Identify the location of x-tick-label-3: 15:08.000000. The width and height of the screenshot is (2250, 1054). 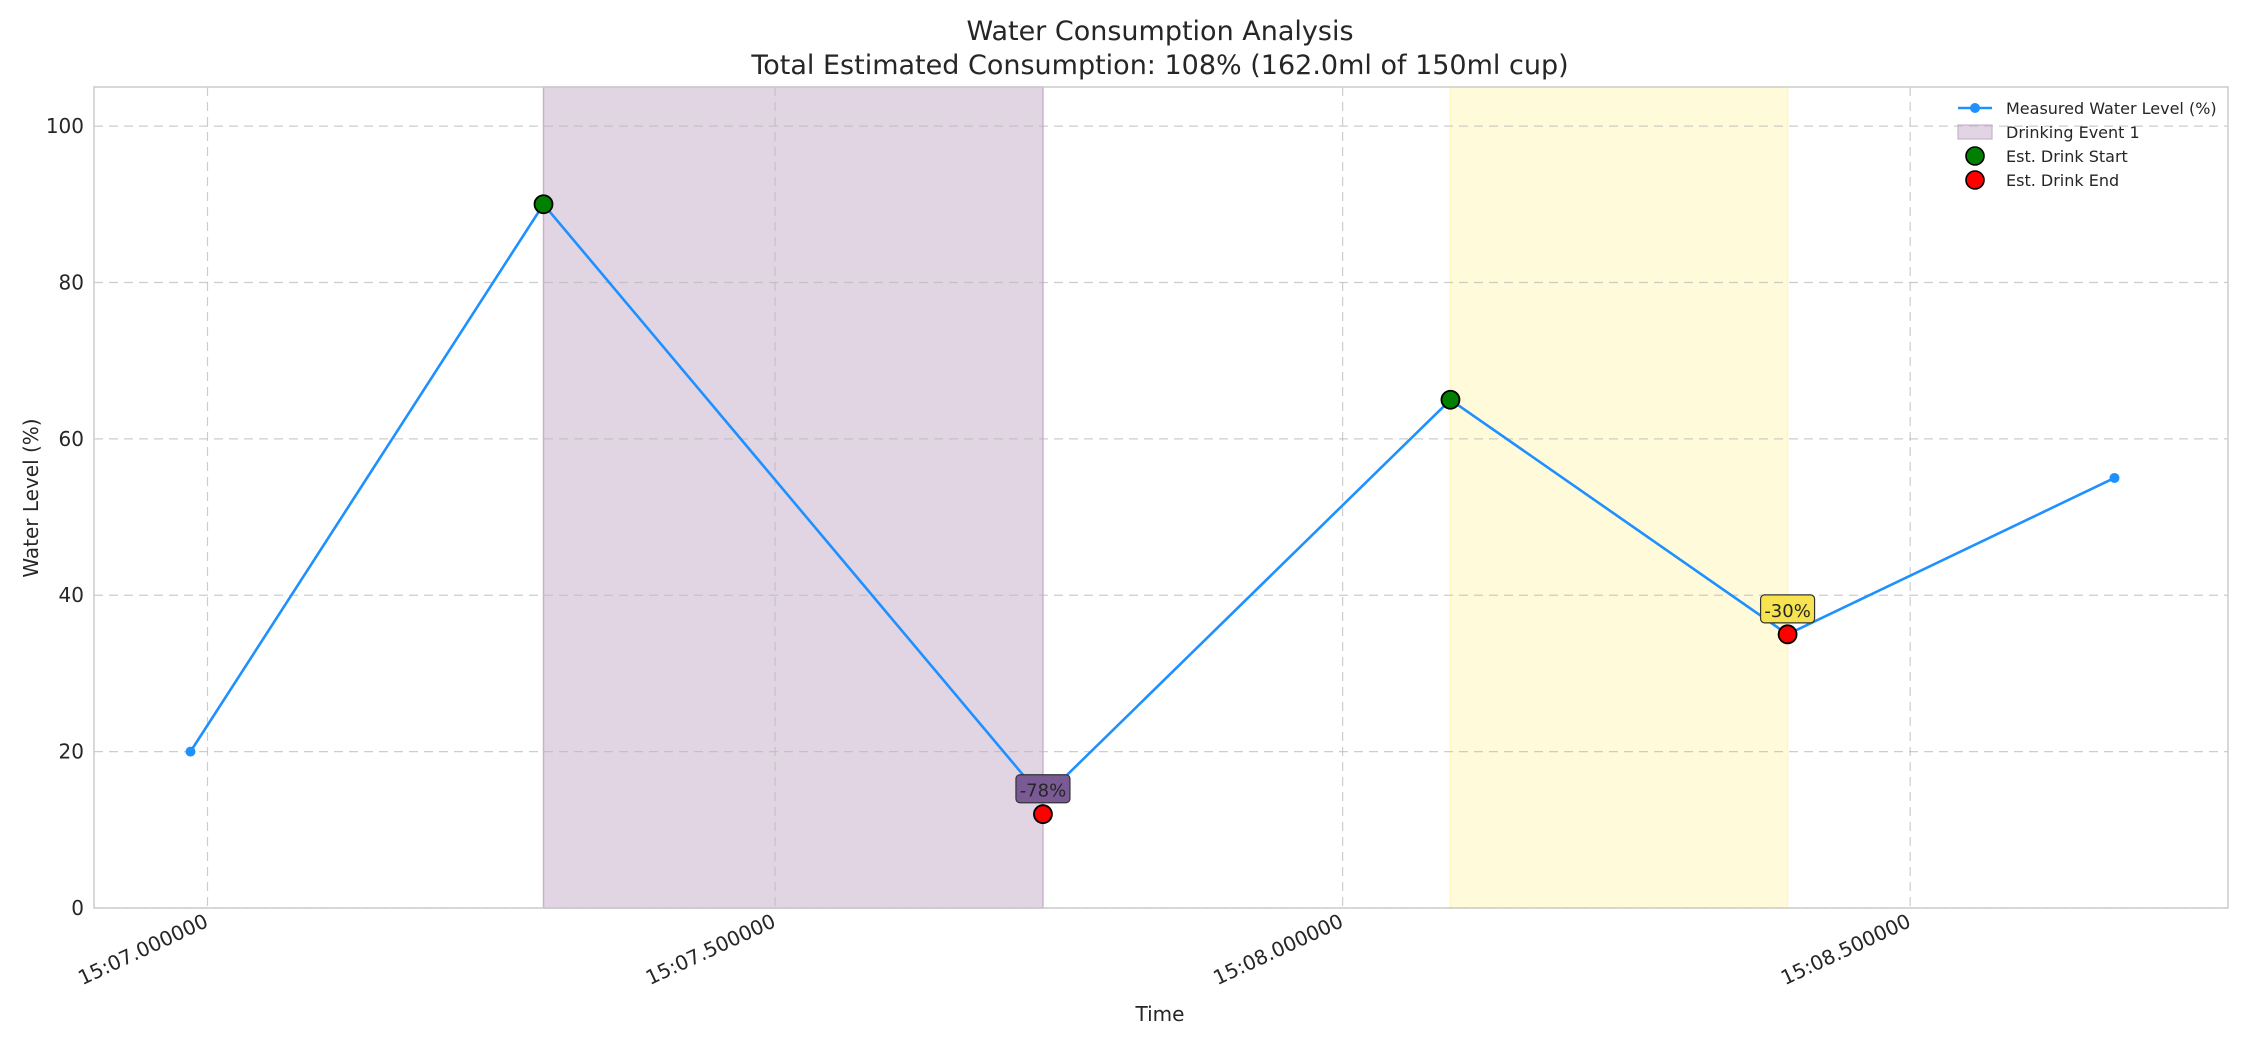
(1277, 949).